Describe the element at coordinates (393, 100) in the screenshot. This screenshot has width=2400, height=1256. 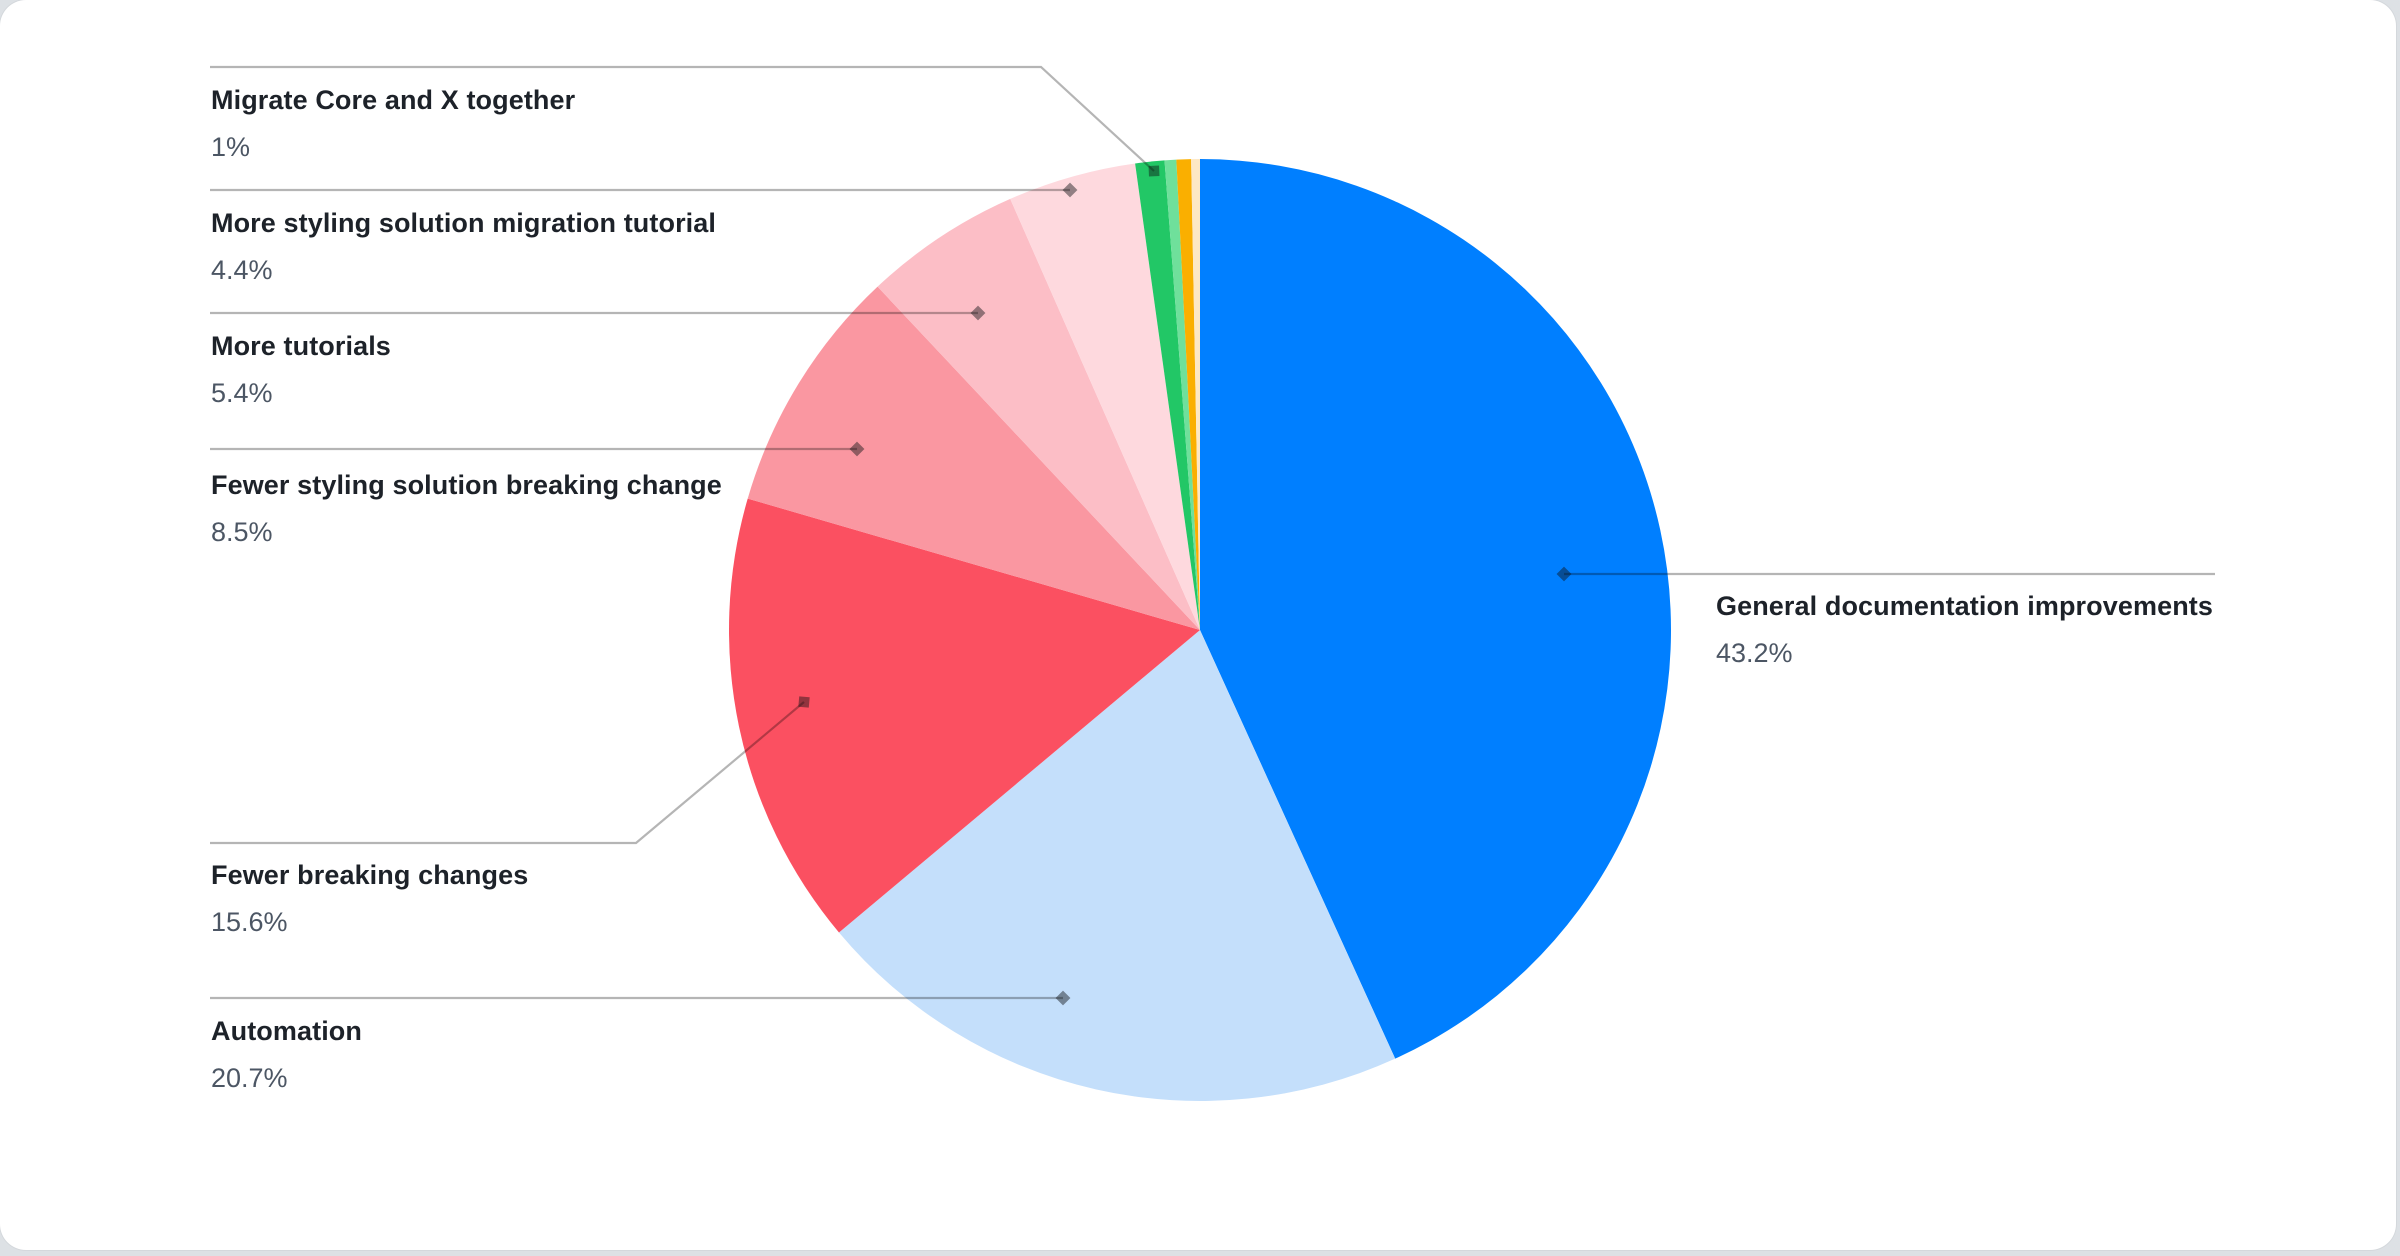
I see `callout-label: Migrate Core and X together` at that location.